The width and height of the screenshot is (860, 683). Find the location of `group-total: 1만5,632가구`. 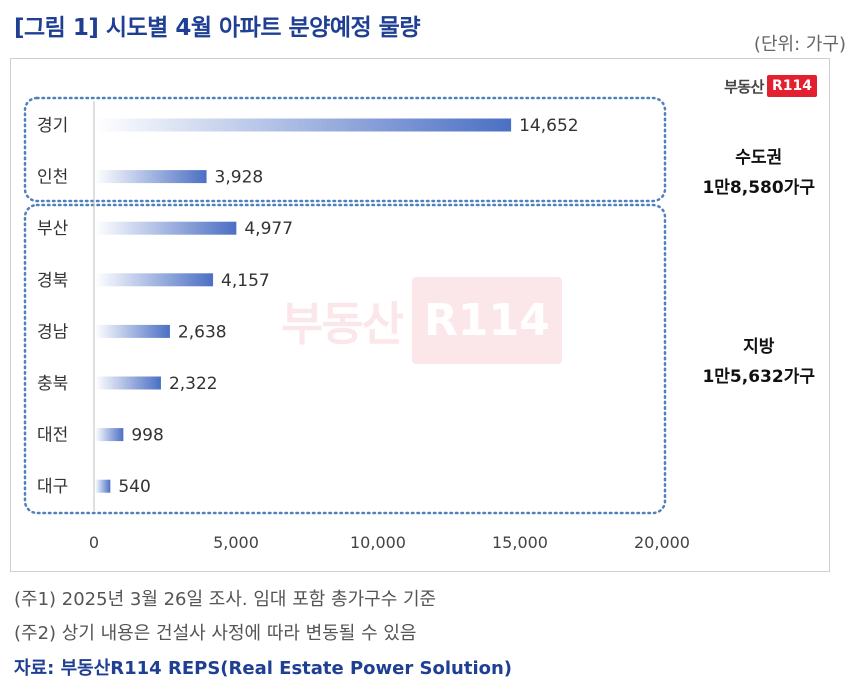

group-total: 1만5,632가구 is located at coordinates (758, 377).